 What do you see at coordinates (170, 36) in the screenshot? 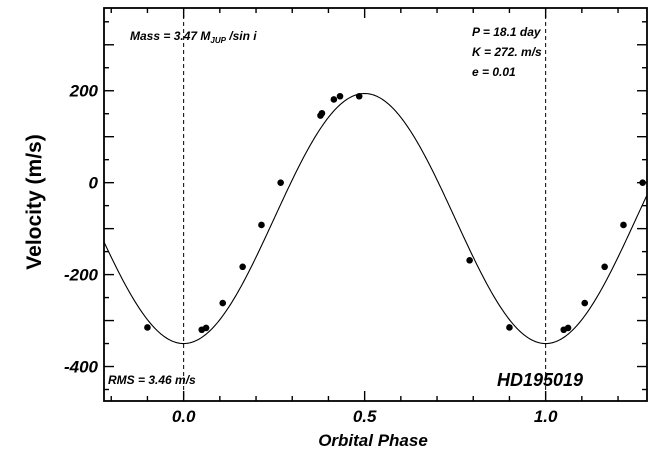
I see `mass-prefix: Mass = 3.47 M` at bounding box center [170, 36].